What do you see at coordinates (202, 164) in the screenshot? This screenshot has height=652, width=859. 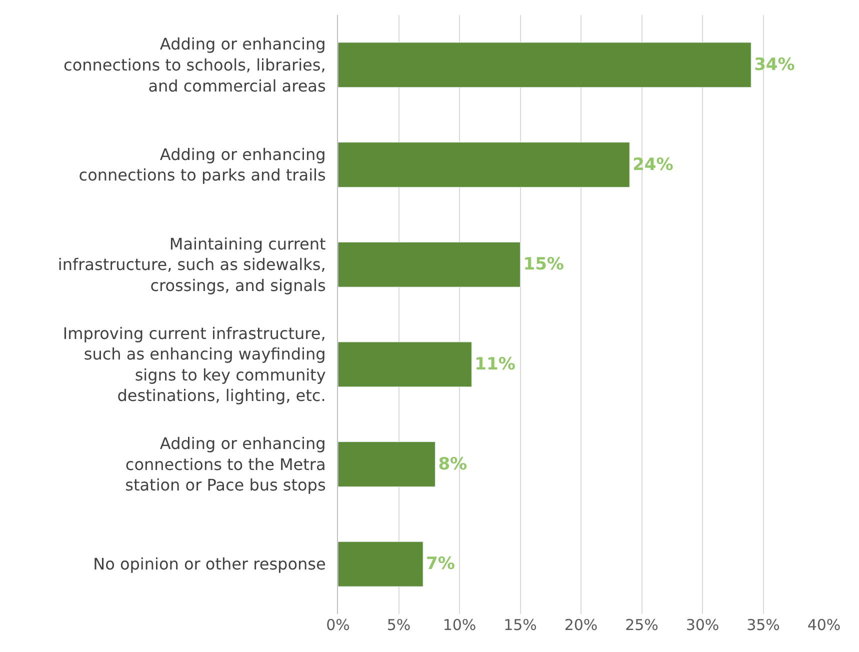 I see `y-tick-label: Adding or enhancing connections to parks and trails` at bounding box center [202, 164].